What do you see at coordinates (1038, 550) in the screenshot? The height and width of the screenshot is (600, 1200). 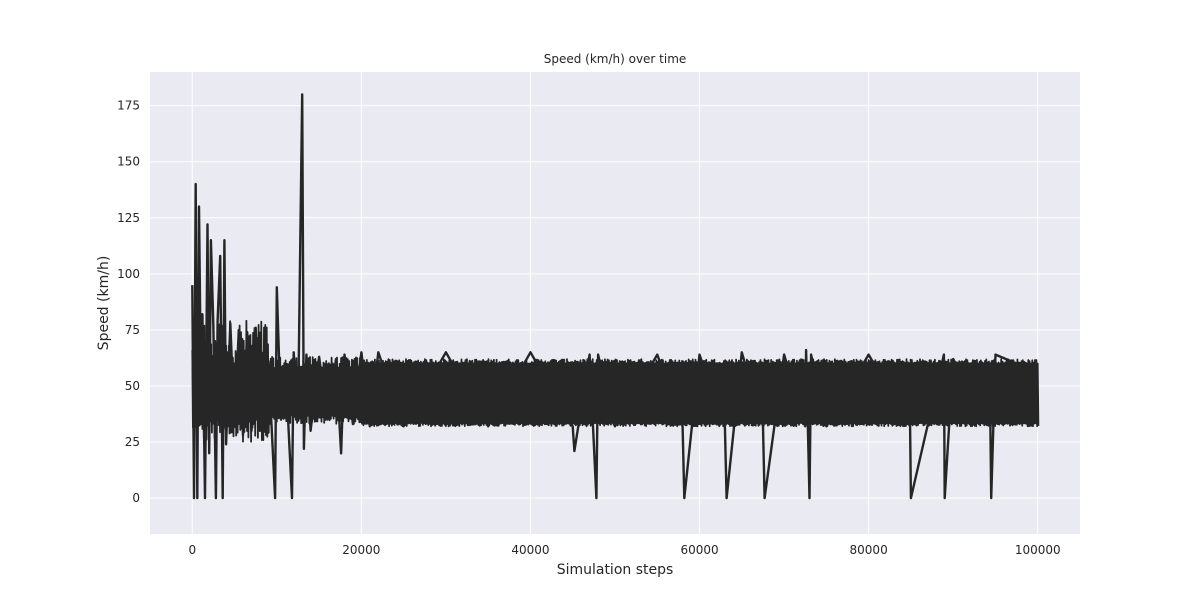 I see `x-tick-label: 100000` at bounding box center [1038, 550].